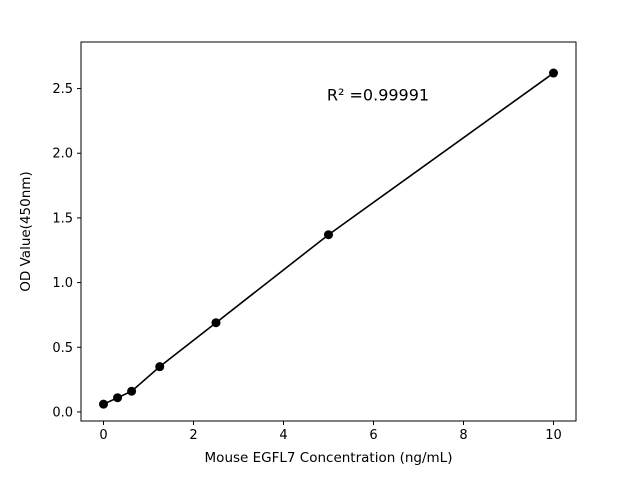 The image size is (640, 480). What do you see at coordinates (62, 348) in the screenshot?
I see `y-tick-label: 0.5` at bounding box center [62, 348].